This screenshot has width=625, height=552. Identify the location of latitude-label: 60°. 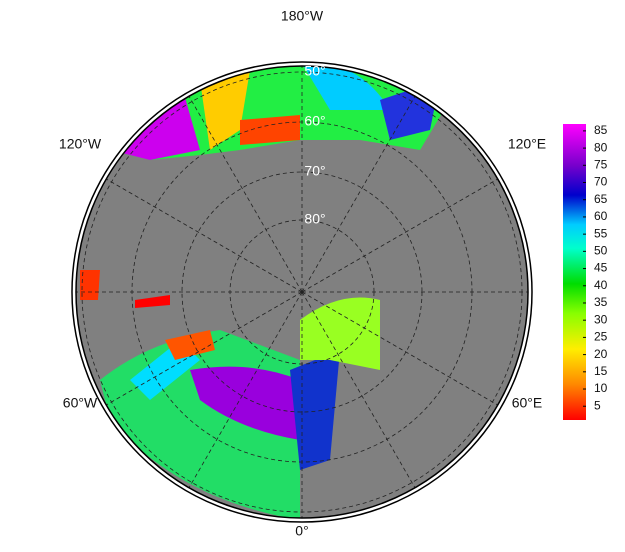
(314, 121).